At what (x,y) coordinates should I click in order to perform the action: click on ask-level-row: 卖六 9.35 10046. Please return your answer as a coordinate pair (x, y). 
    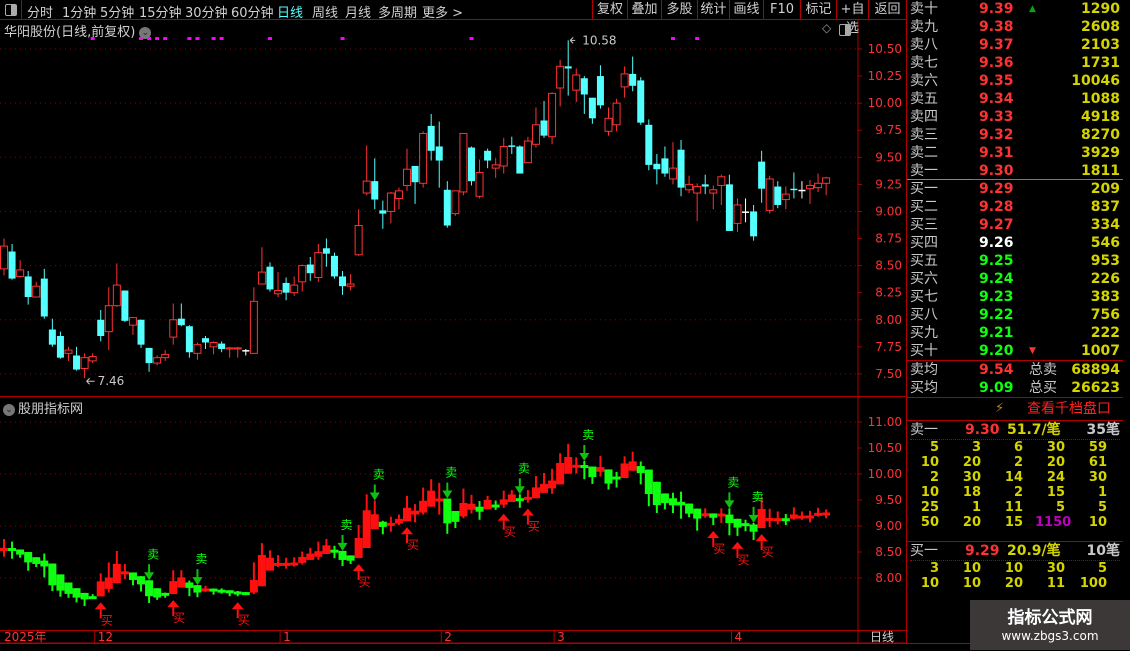
    Looking at the image, I should click on (1015, 81).